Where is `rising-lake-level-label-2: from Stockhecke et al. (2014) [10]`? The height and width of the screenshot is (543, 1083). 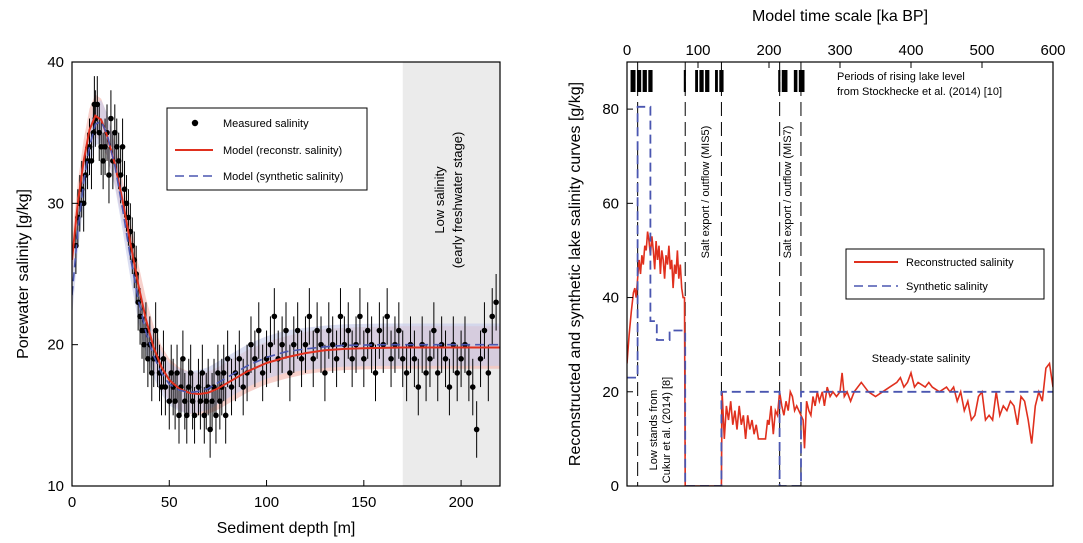
rising-lake-level-label-2: from Stockhecke et al. (2014) [10] is located at coordinates (919, 92).